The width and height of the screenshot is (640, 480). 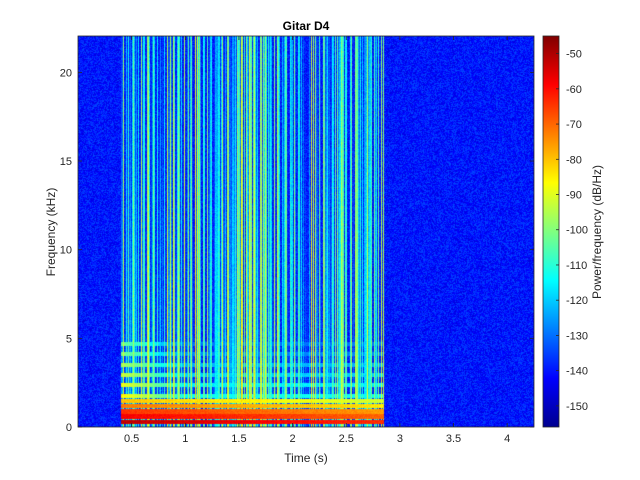 I want to click on x-tick-label: 0.5, so click(x=131, y=439).